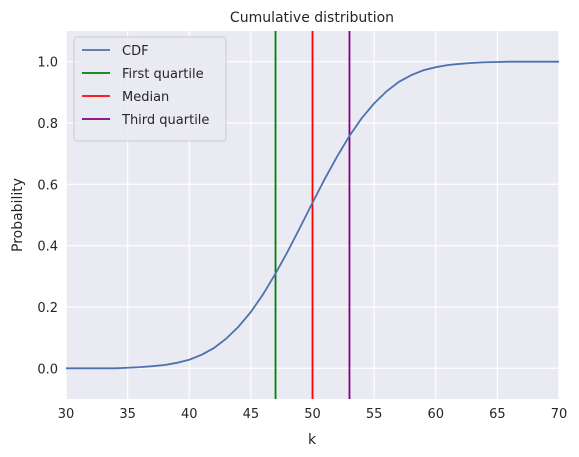  What do you see at coordinates (47, 369) in the screenshot?
I see `y-tick-label: 0.0` at bounding box center [47, 369].